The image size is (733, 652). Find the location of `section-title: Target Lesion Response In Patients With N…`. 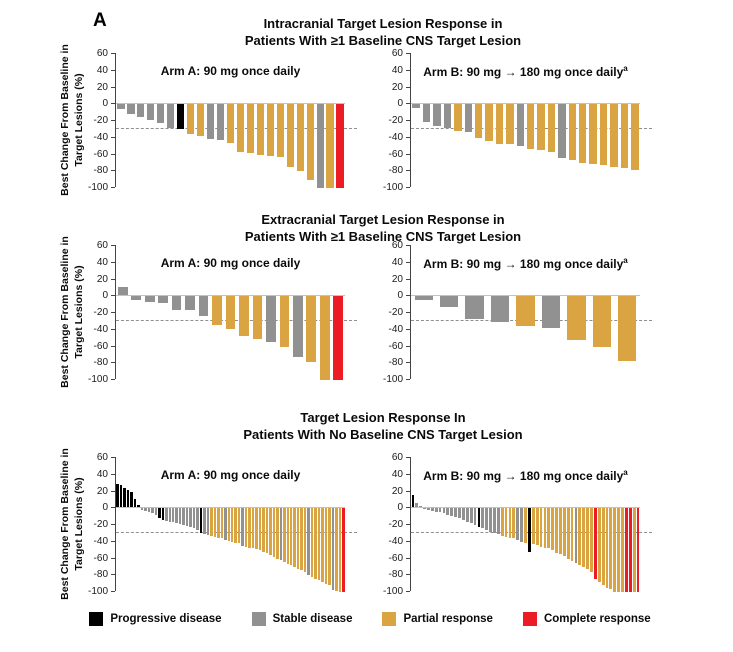

section-title: Target Lesion Response In Patients With N… is located at coordinates (383, 427).